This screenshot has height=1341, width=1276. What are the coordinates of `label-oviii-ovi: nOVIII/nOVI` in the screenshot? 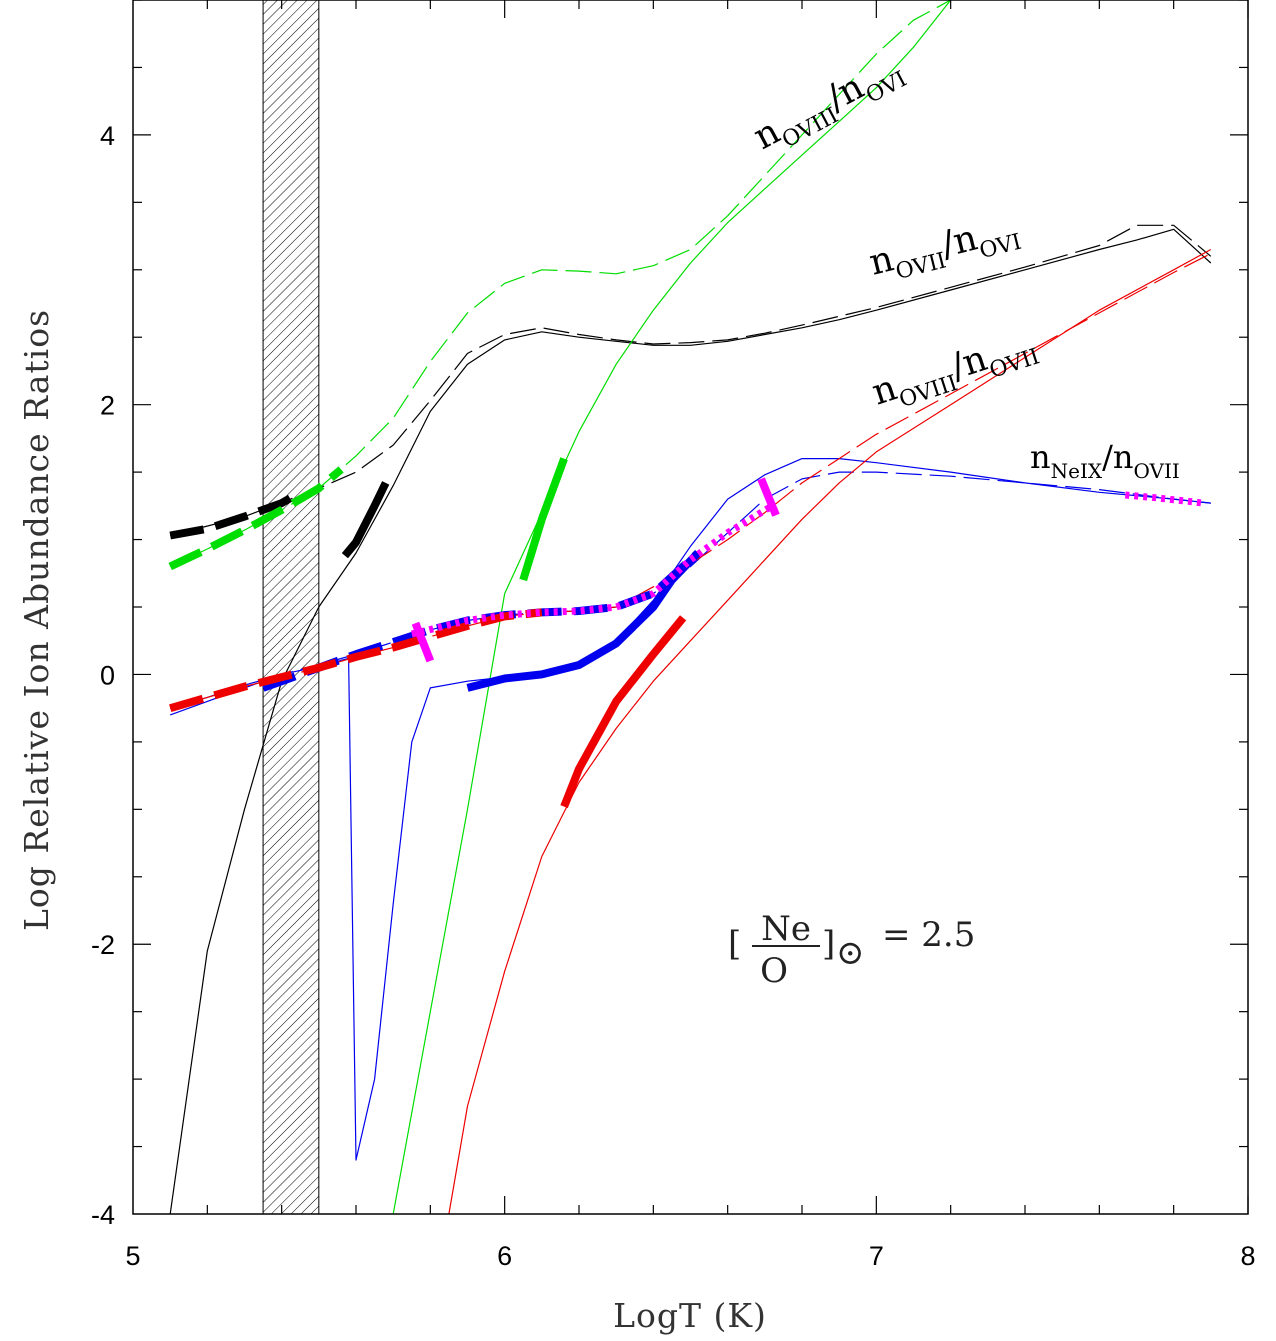 It's located at (829, 105).